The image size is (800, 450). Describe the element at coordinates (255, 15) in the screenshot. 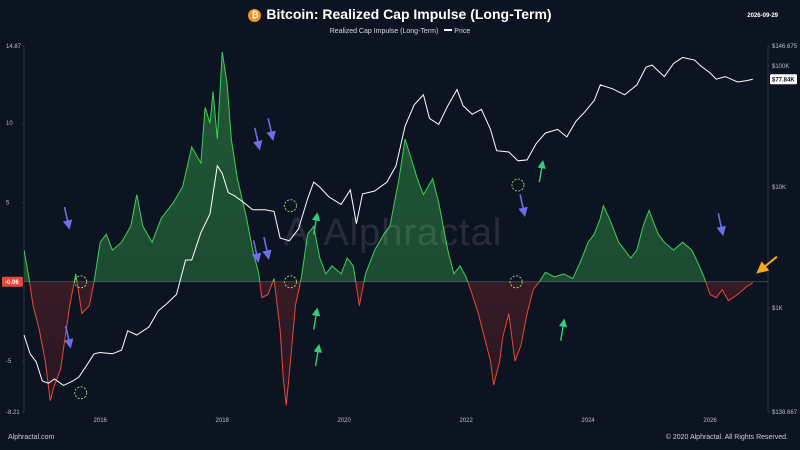

I see `bitcoin-icon: ₿` at that location.